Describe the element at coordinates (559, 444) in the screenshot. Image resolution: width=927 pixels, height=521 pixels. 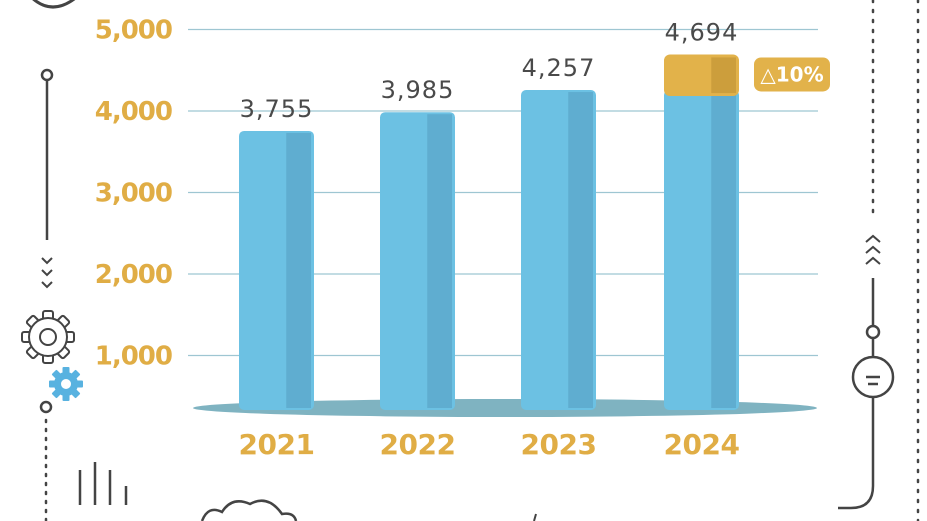
I see `x-tick-label: 2023` at that location.